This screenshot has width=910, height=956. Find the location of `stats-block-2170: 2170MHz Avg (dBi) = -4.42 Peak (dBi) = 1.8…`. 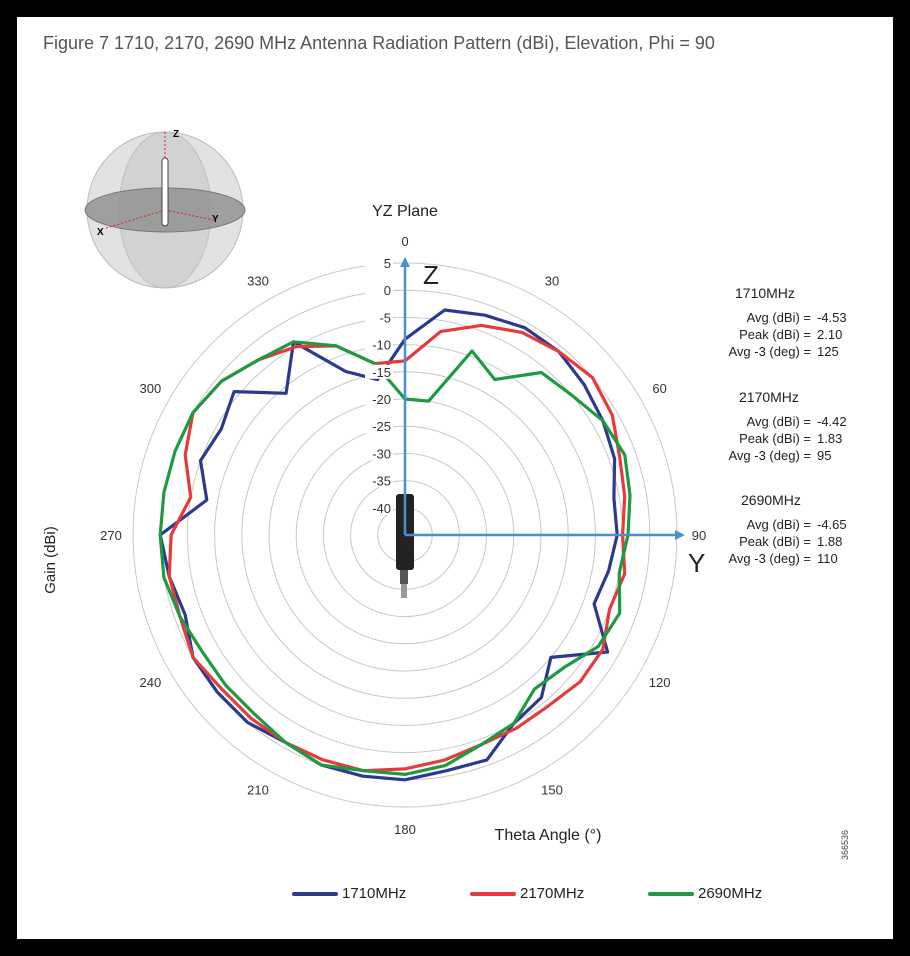

stats-block-2170: 2170MHz Avg (dBi) = -4.42 Peak (dBi) = 1.8… is located at coordinates (789, 426).